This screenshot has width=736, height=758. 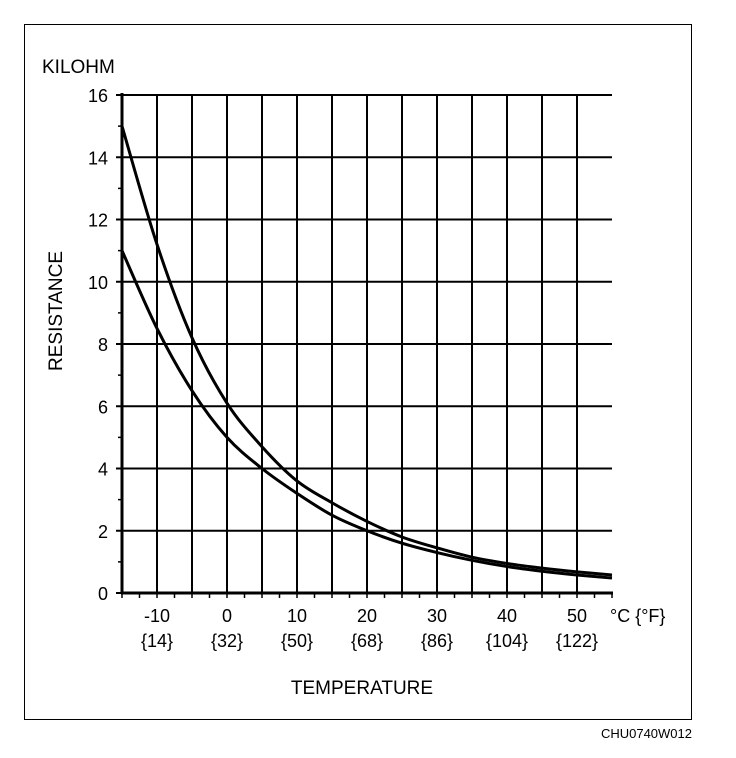 I want to click on y-tick-labels: 0 2 4 6 8 10 12 14 16, so click(x=98, y=345).